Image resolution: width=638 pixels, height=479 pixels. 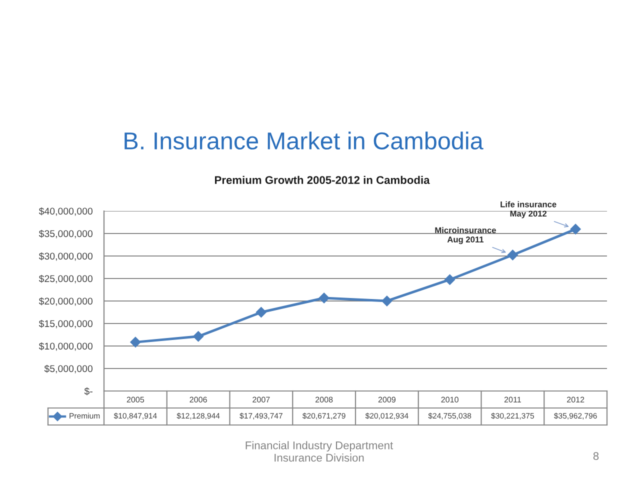 I want to click on y-tick-label: $30,000,000, so click(x=65, y=256).